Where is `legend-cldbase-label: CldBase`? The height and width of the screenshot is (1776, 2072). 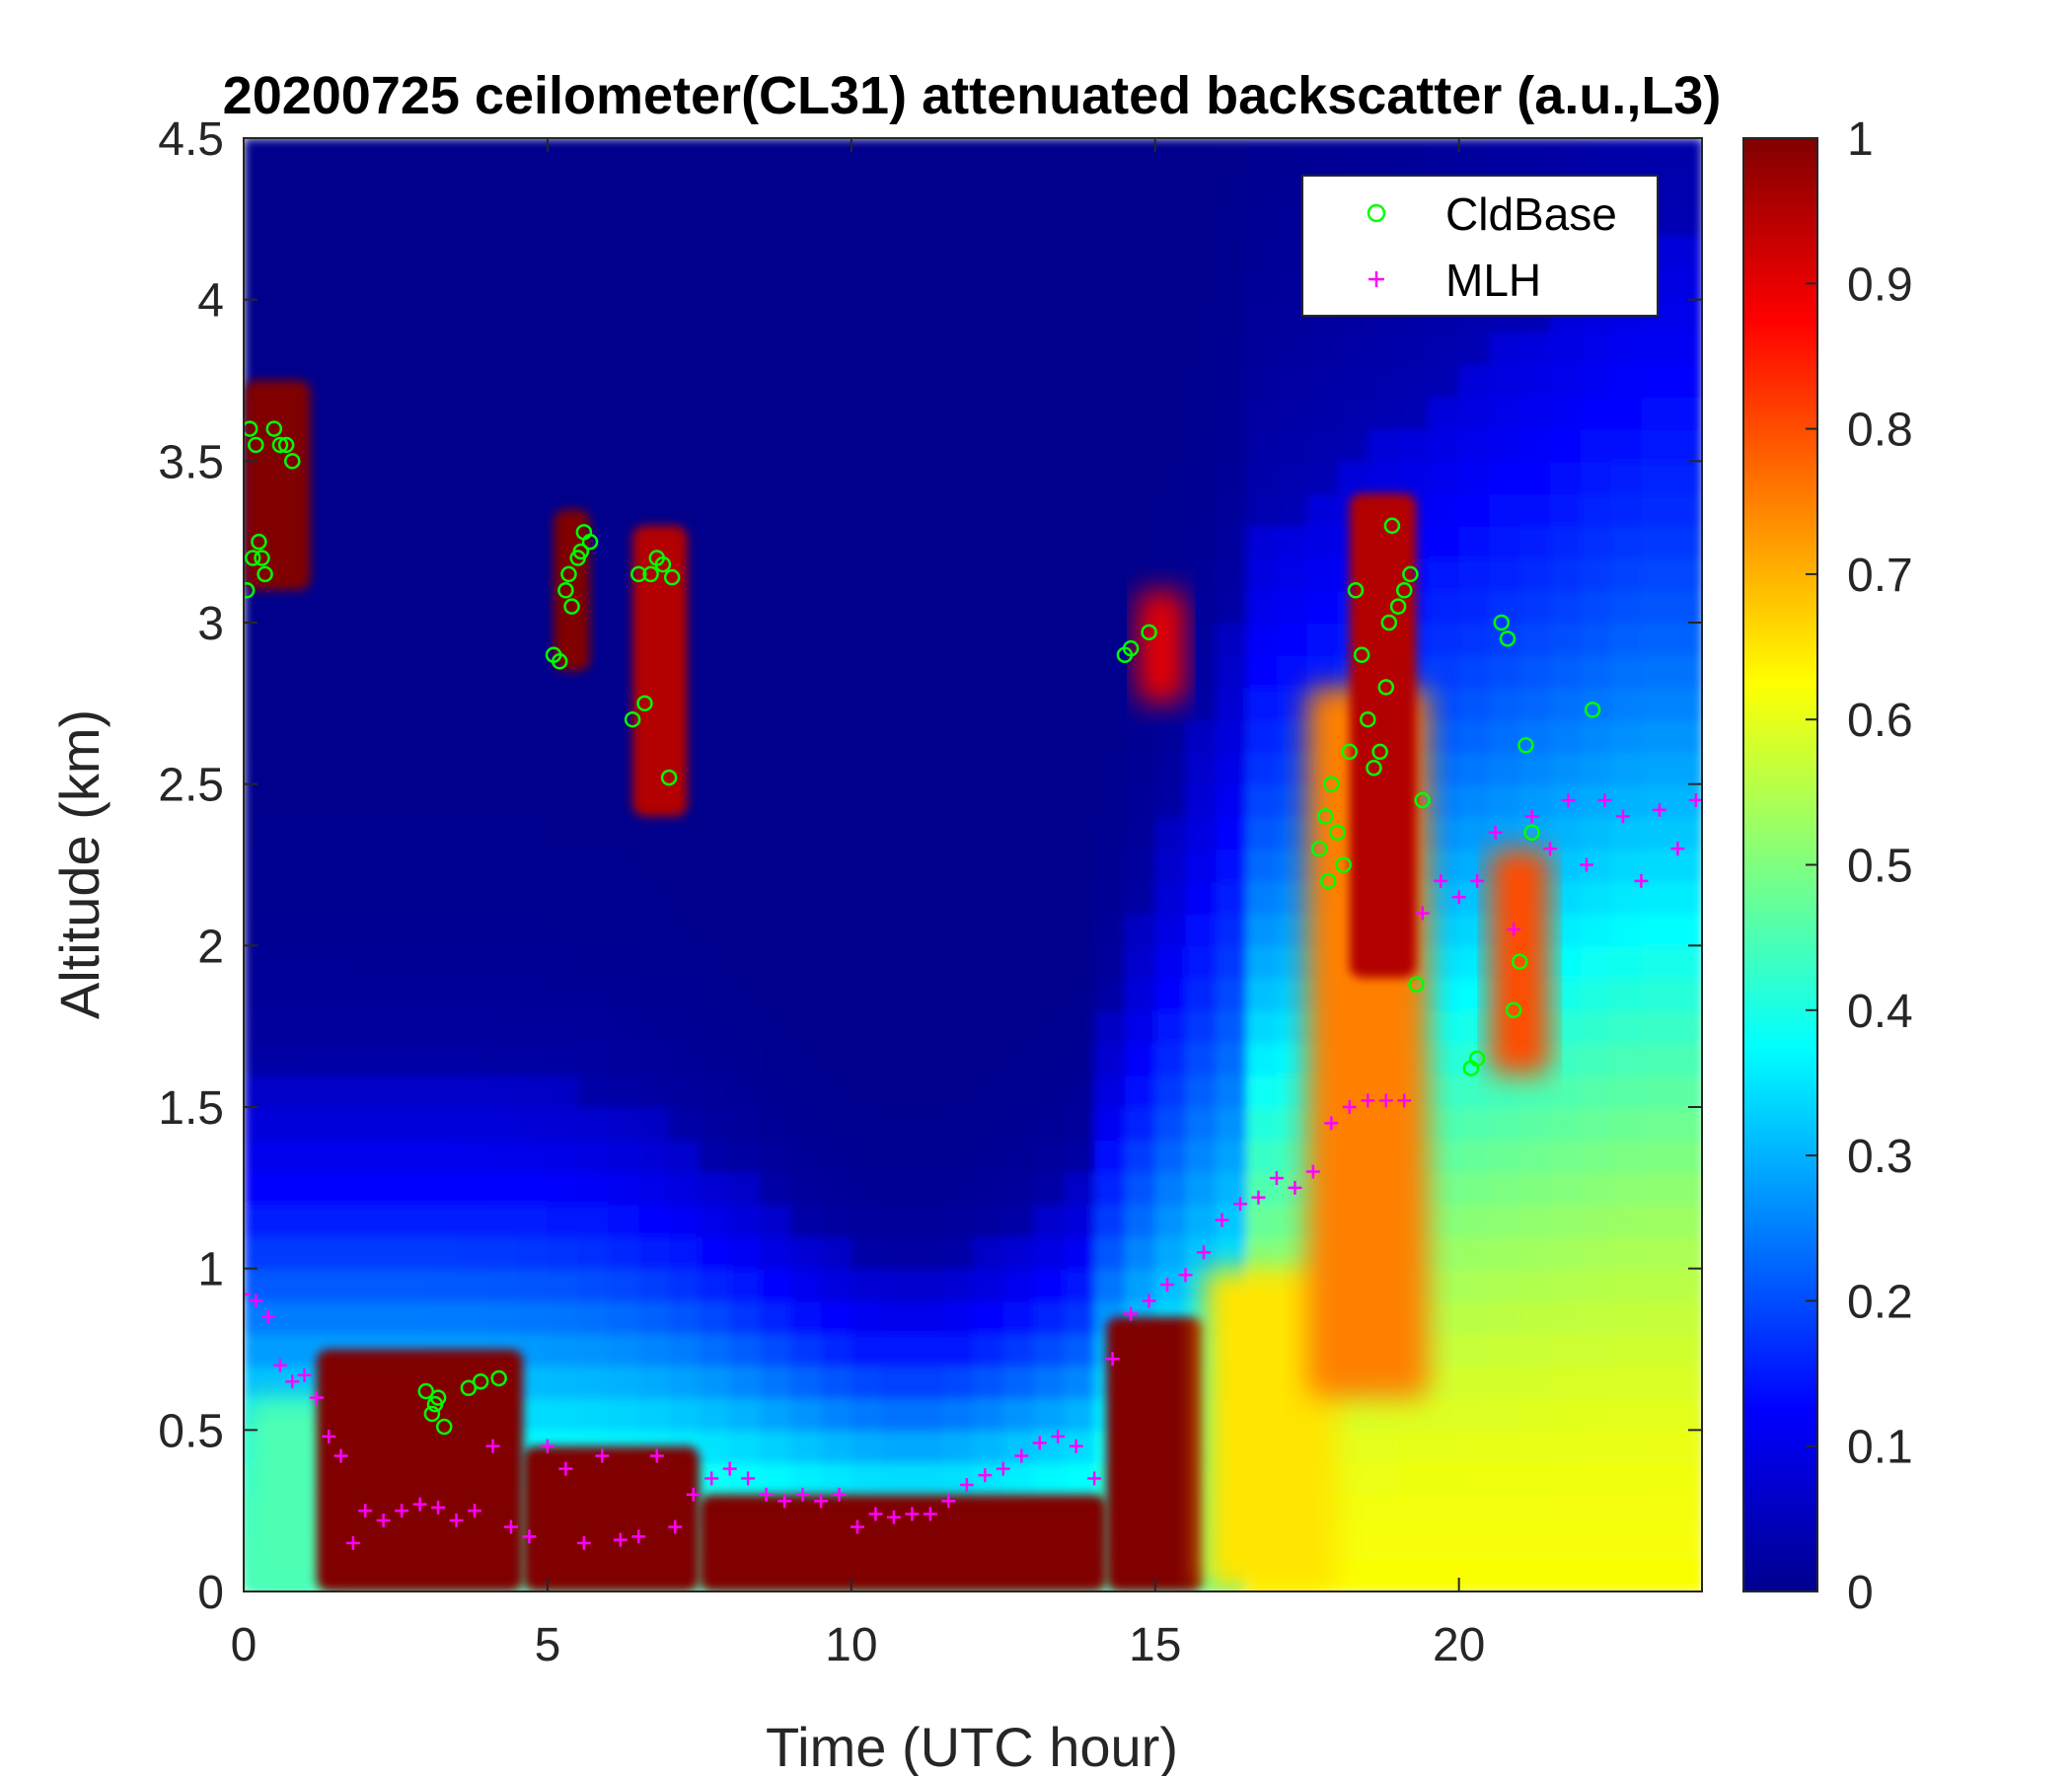 legend-cldbase-label: CldBase is located at coordinates (1531, 214).